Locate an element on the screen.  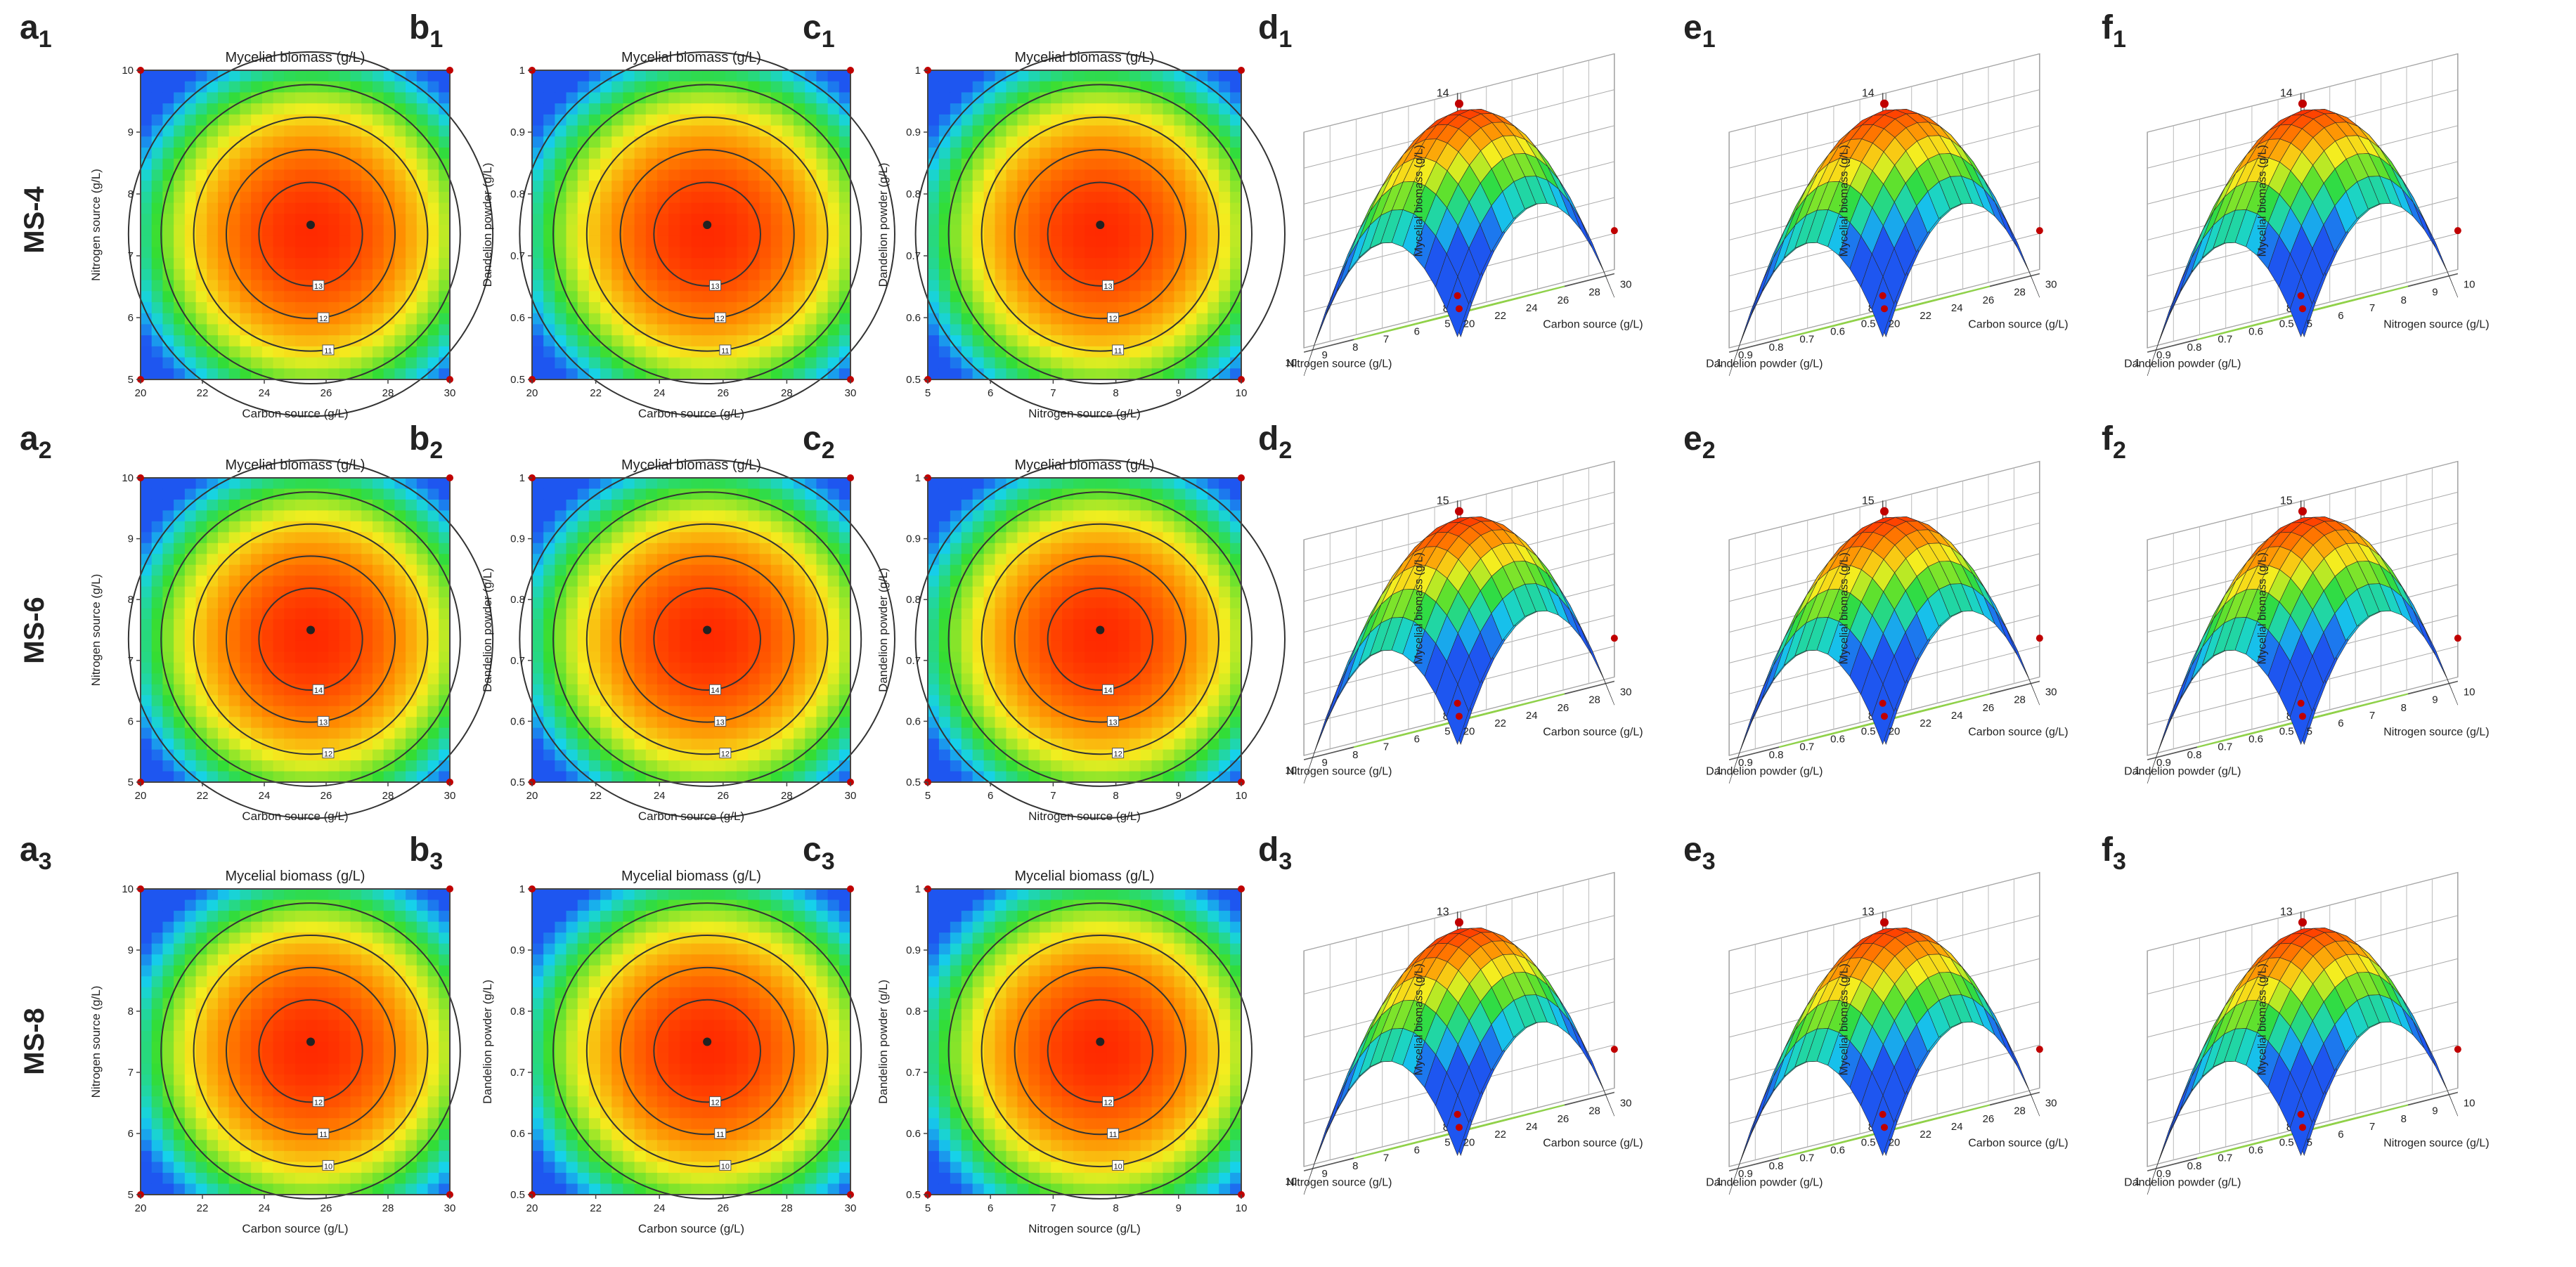
y-axis-label: Dandelion powder (g/L) is located at coordinates (883, 225).